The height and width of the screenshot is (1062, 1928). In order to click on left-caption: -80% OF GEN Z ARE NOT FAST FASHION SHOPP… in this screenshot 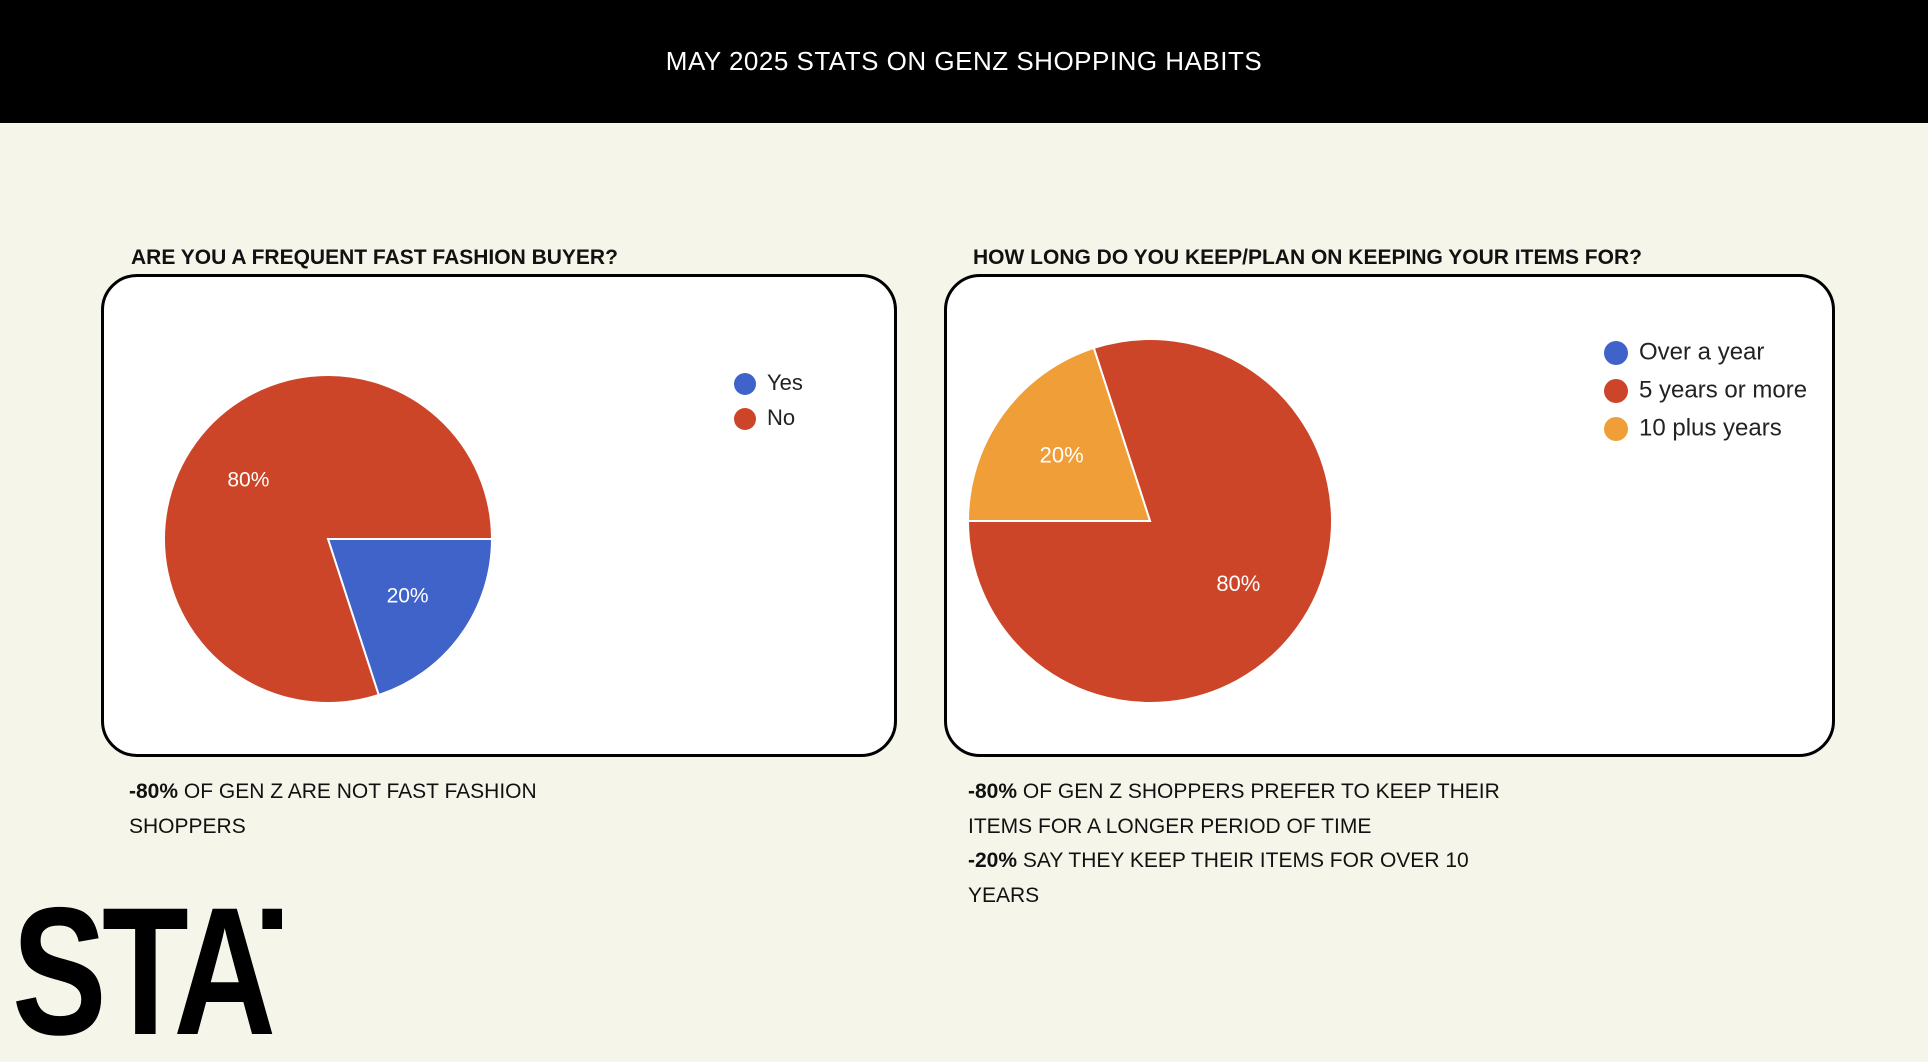, I will do `click(333, 809)`.